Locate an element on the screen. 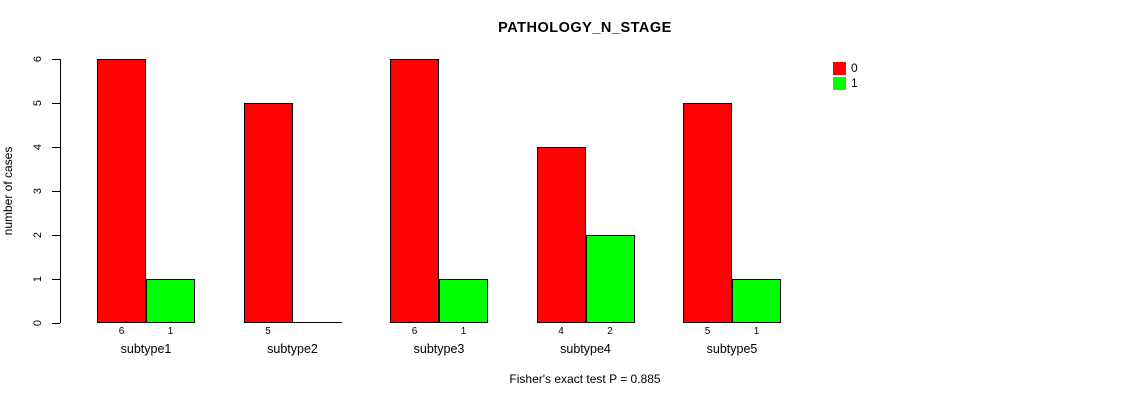 The height and width of the screenshot is (400, 1140). legend-item-0: 0 is located at coordinates (845, 68).